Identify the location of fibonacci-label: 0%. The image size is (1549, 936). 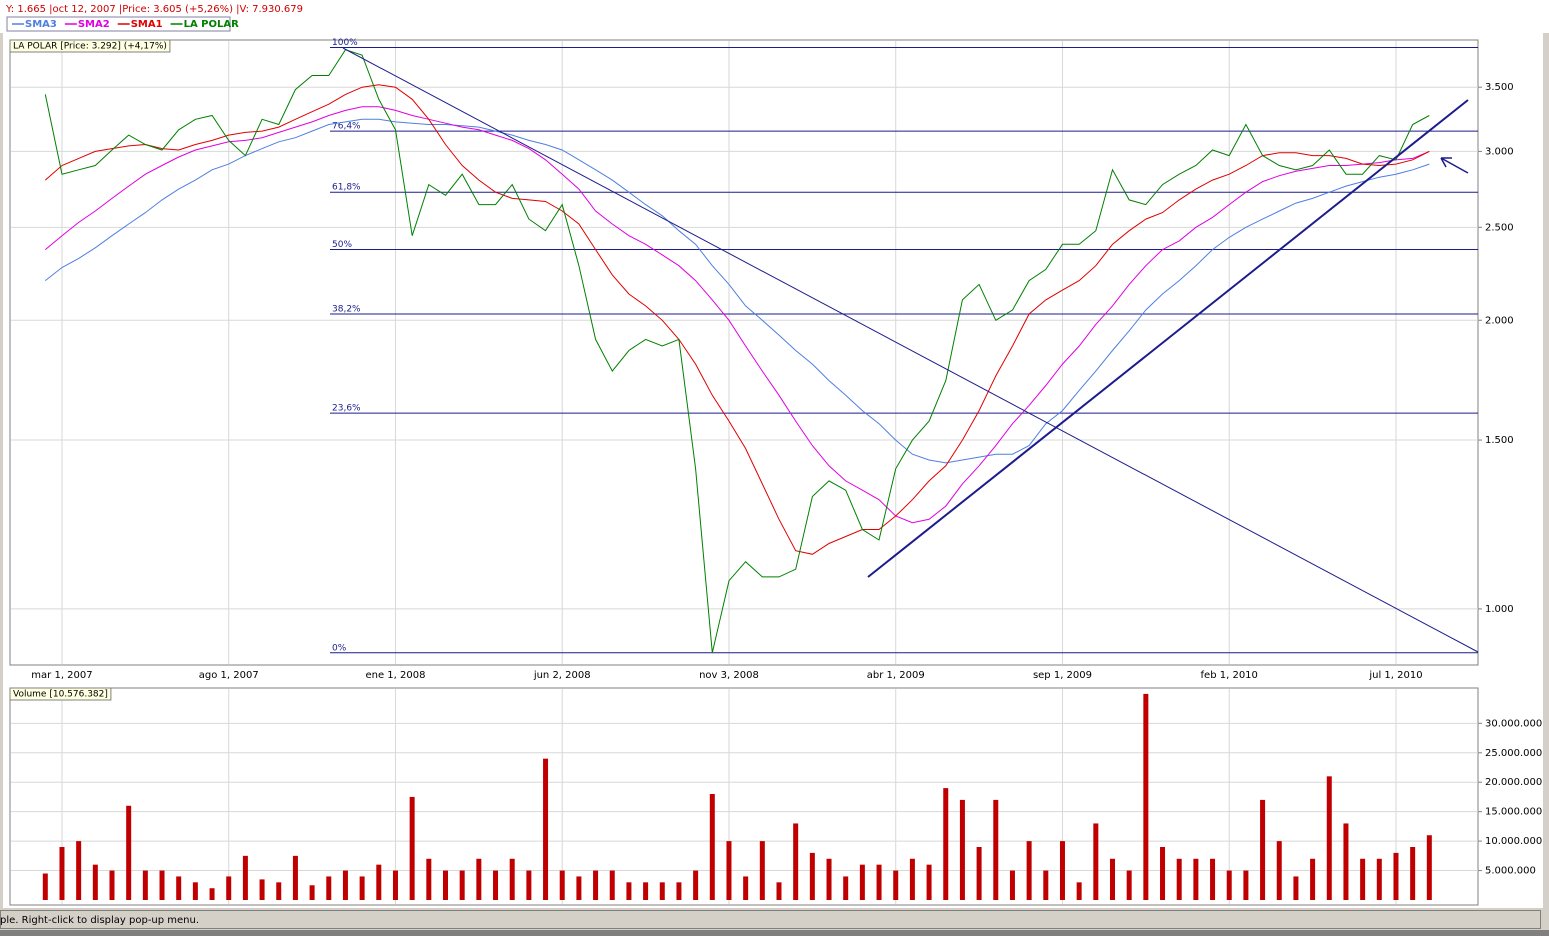
(339, 648).